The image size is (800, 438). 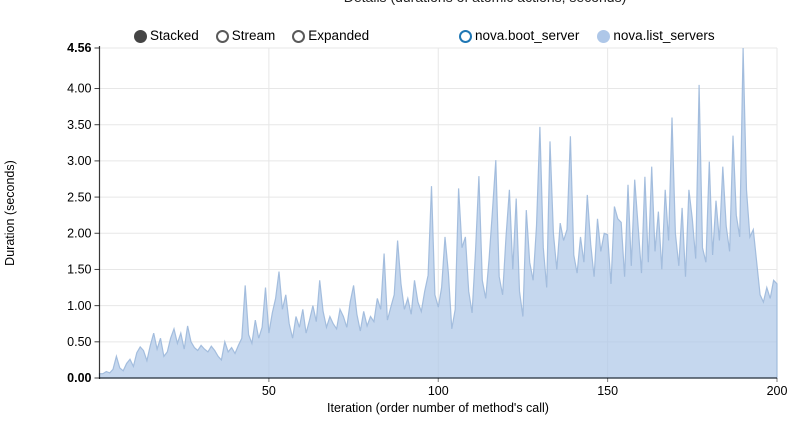 I want to click on legend-item-nova.boot_server: nova.boot_server, so click(x=519, y=36).